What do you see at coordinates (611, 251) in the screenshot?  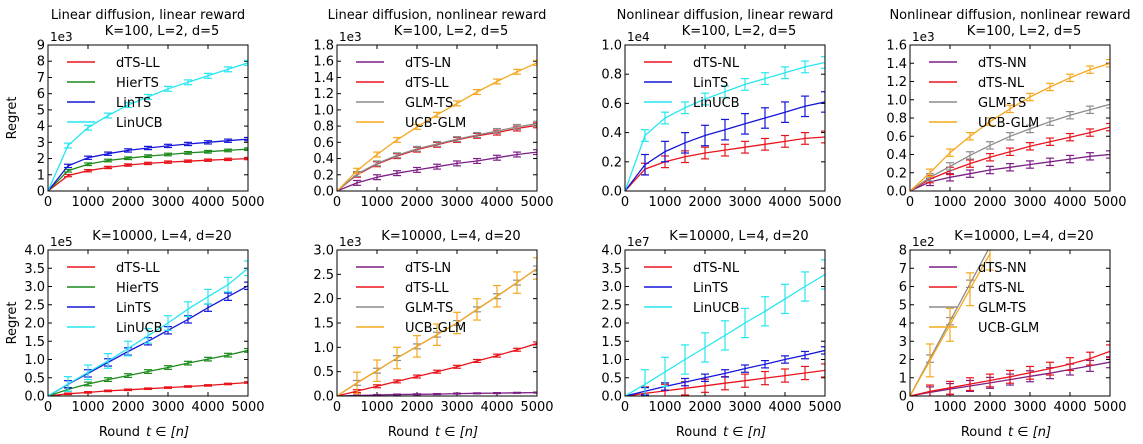 I see `y-tick-label: 4.0` at bounding box center [611, 251].